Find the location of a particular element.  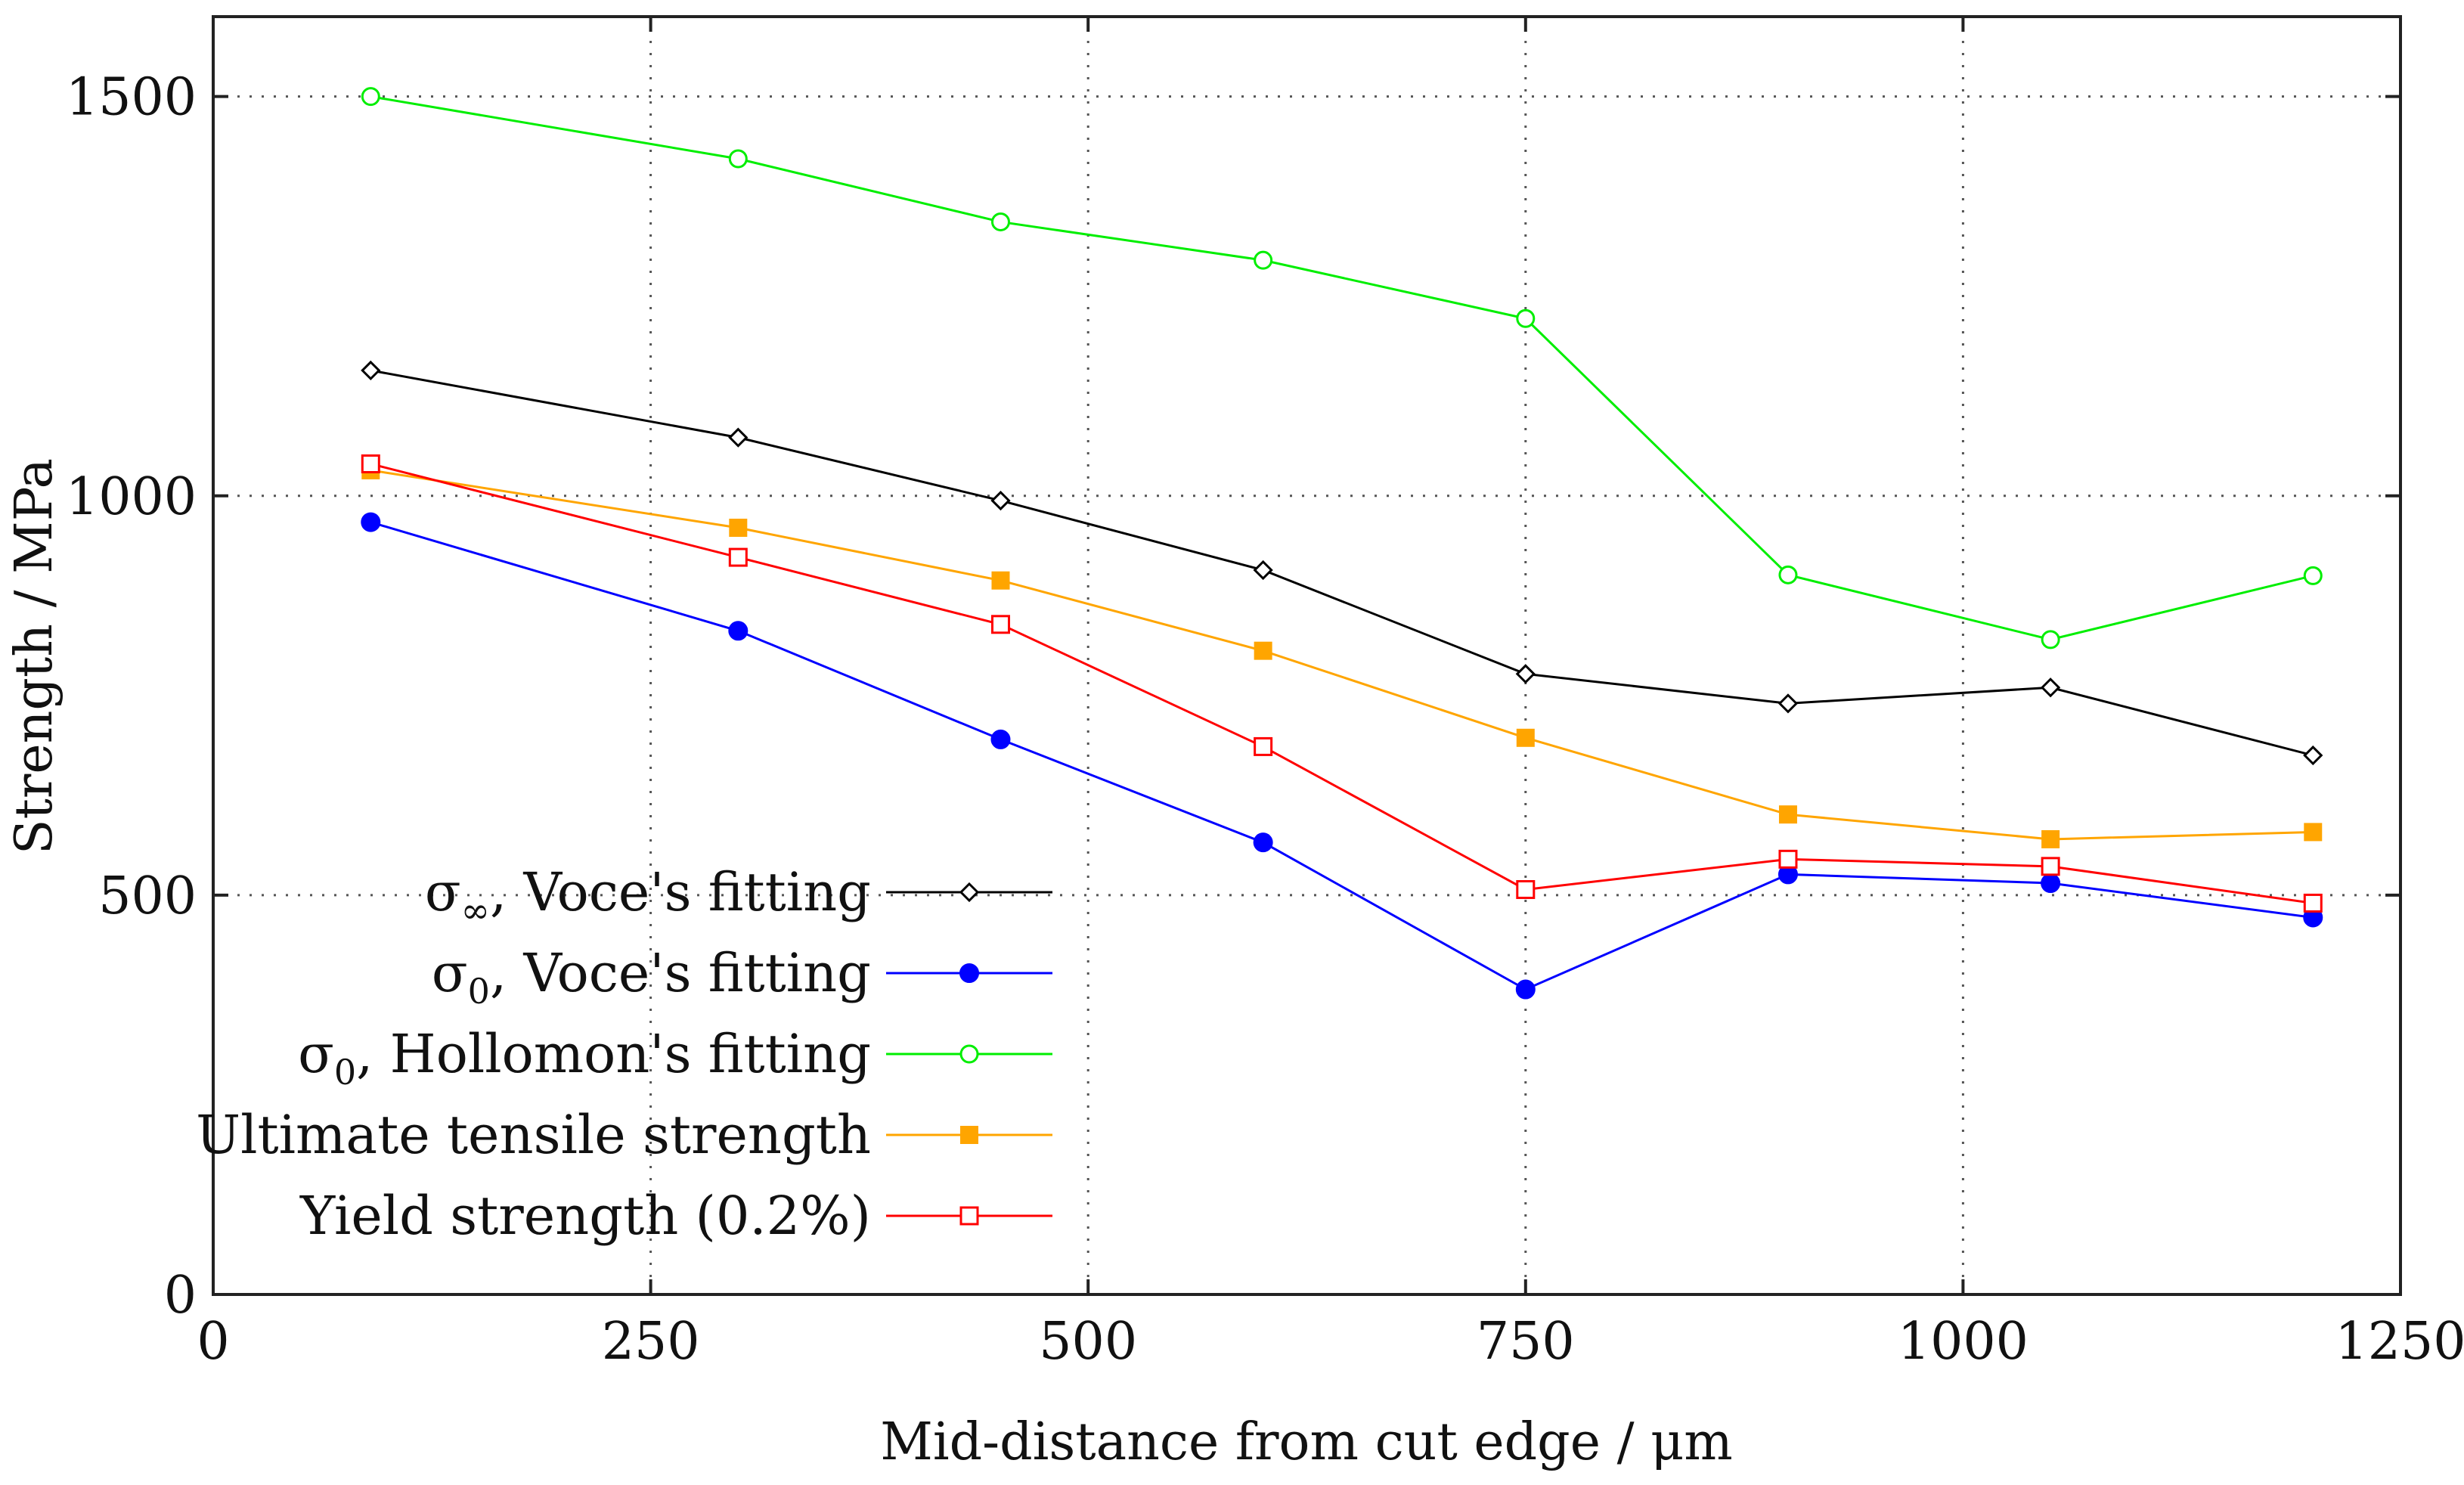

y-tick-label-0: 0 is located at coordinates (180, 1295).